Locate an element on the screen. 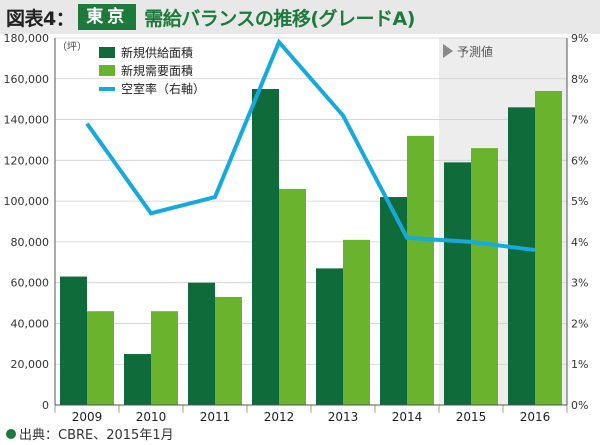  x-tick-label: 2016 is located at coordinates (535, 417).